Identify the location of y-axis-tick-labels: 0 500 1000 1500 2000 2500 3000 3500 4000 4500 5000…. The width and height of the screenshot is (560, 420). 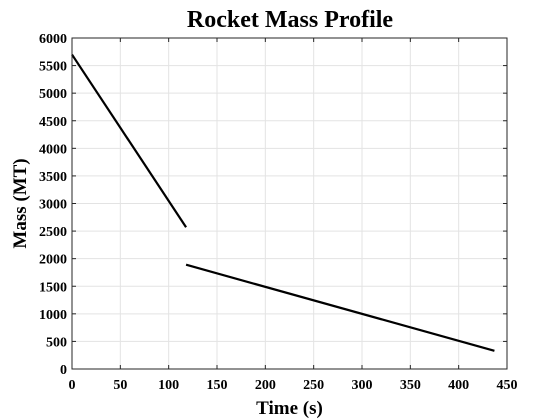
(53, 205).